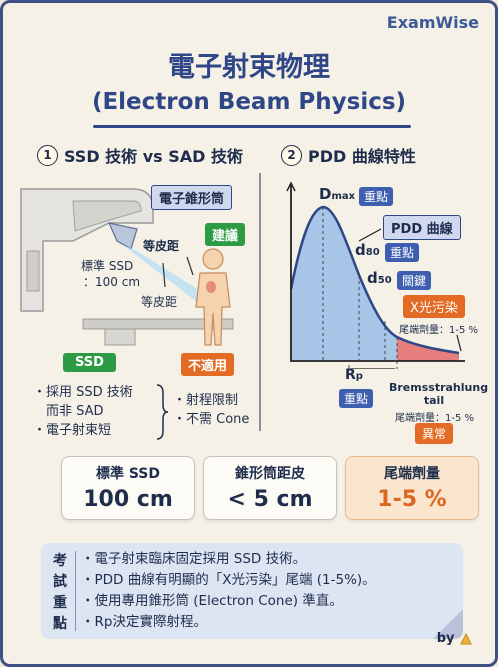 Image resolution: width=498 pixels, height=667 pixels. I want to click on linac-head, so click(107, 216).